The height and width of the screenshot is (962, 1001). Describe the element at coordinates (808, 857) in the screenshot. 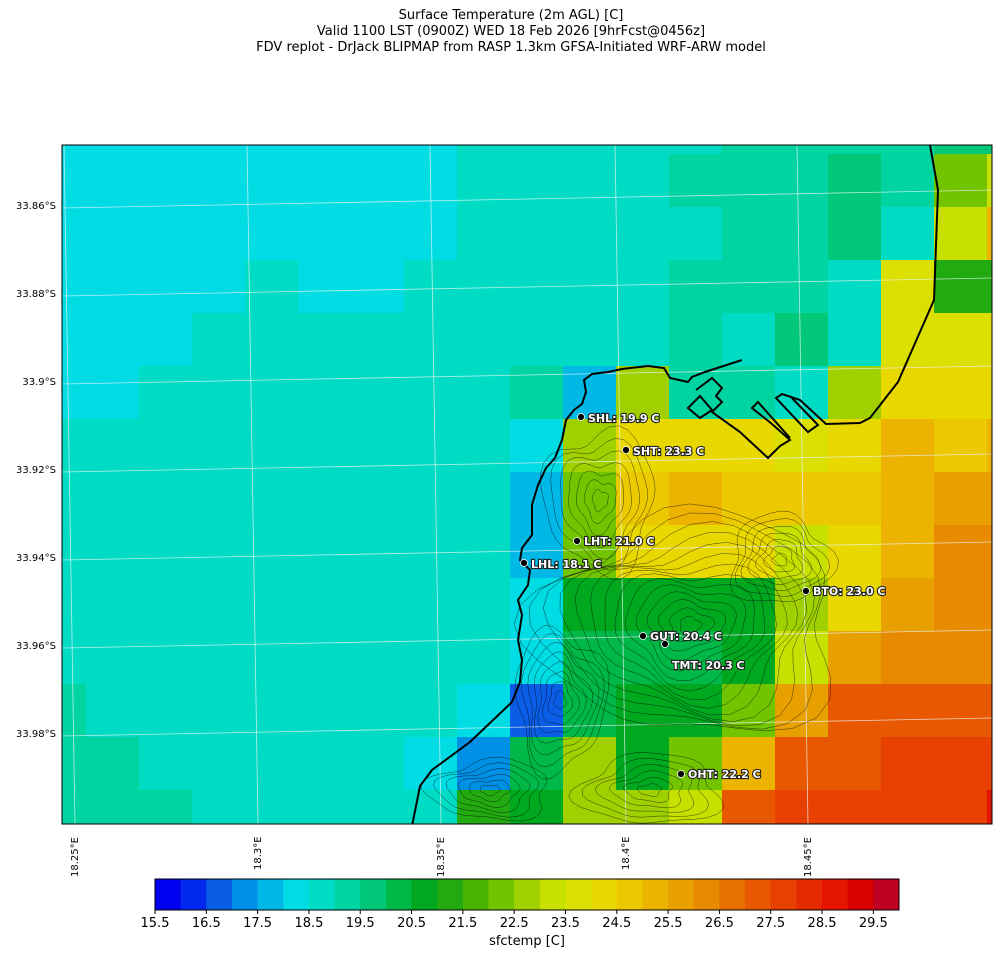

I see `lon-label: 18.45°E` at that location.